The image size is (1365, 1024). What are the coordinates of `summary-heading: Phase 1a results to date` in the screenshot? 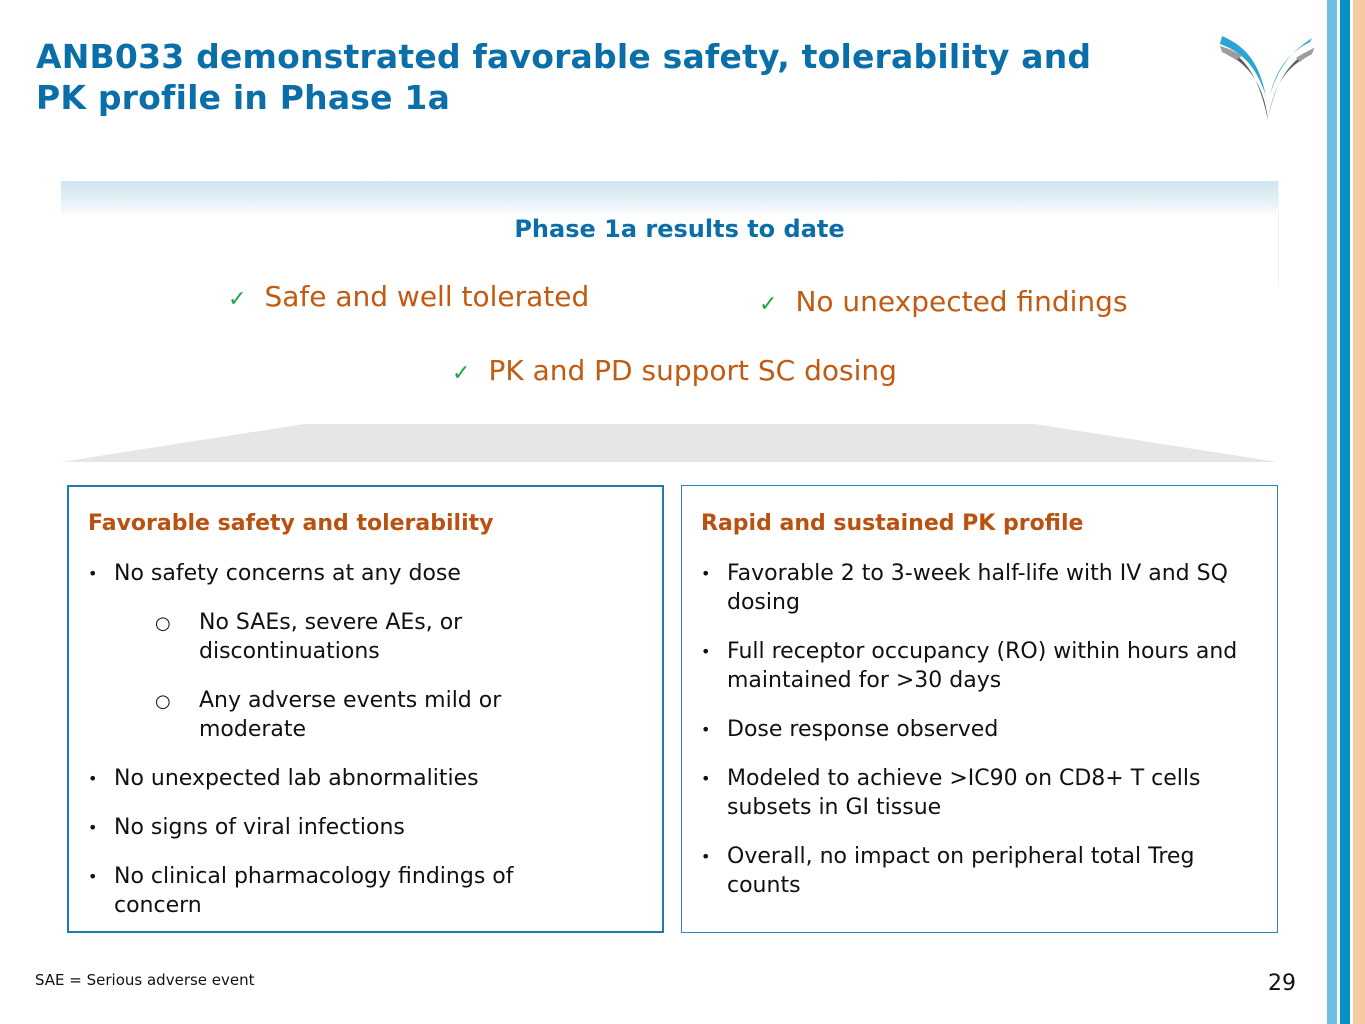 It's located at (679, 229).